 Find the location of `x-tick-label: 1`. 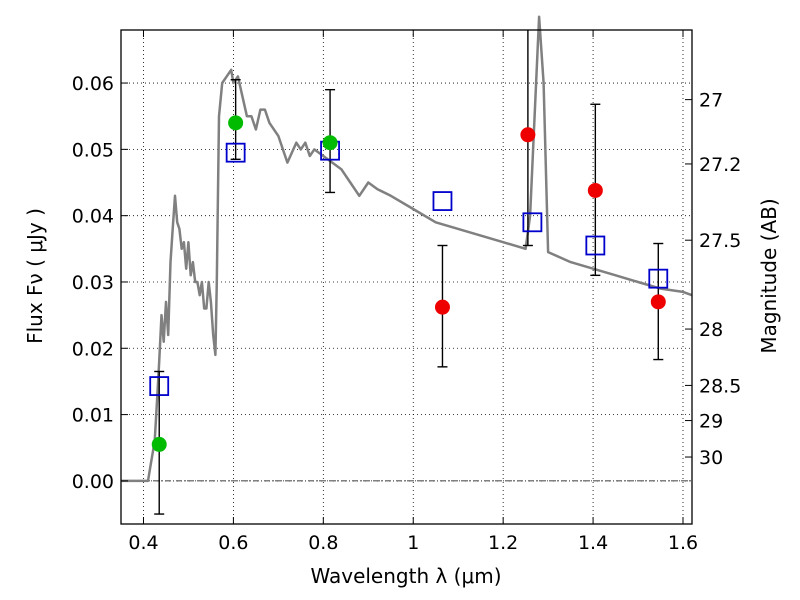

x-tick-label: 1 is located at coordinates (413, 543).